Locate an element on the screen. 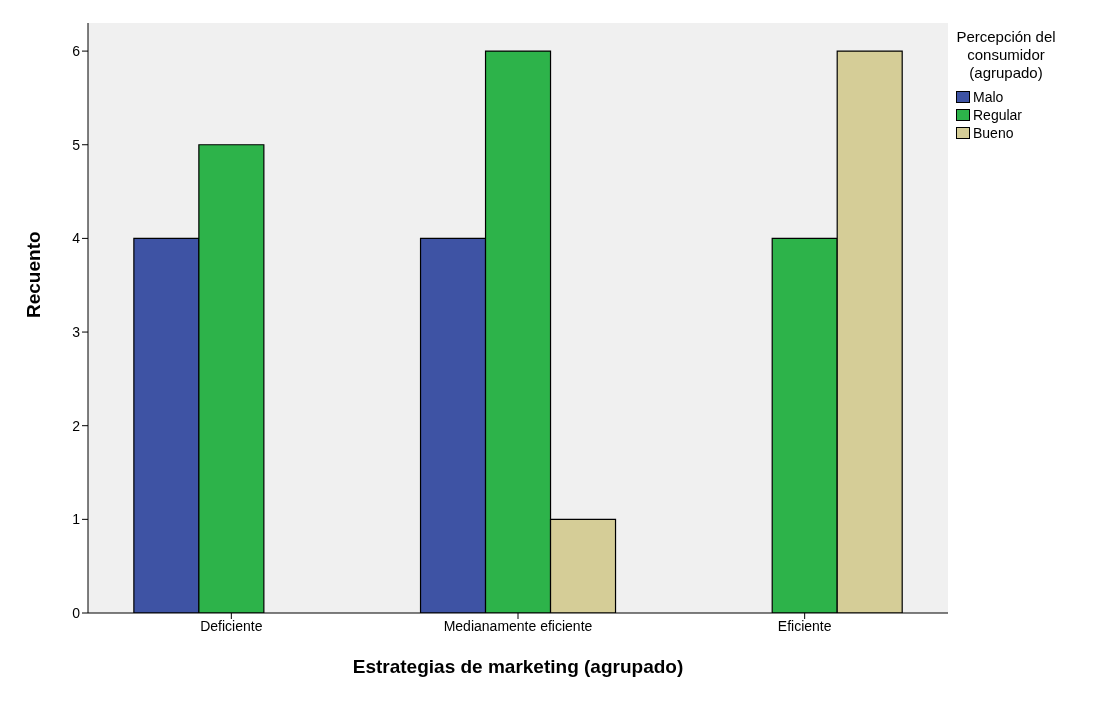 Image resolution: width=1101 pixels, height=719 pixels. legend-label: Malo is located at coordinates (988, 97).